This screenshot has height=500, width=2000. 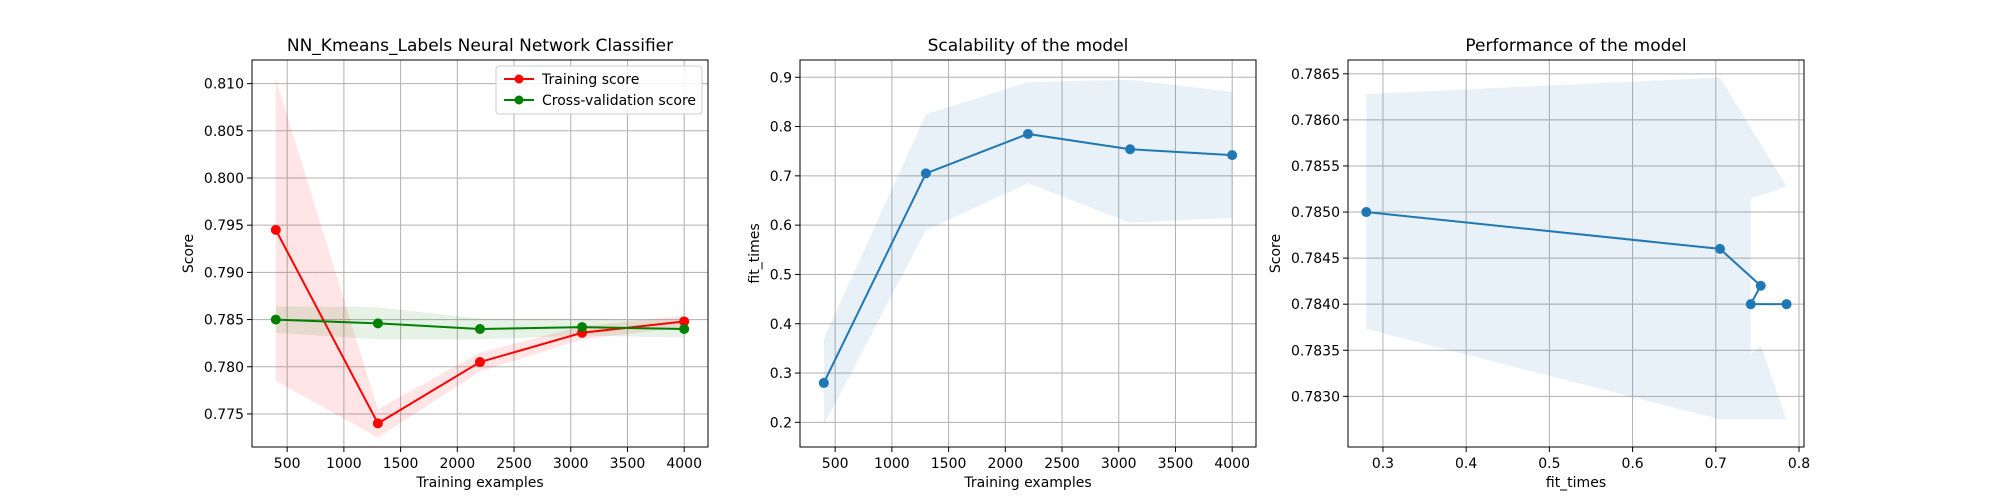 I want to click on panel-2-ytick-label: 0.6, so click(x=781, y=226).